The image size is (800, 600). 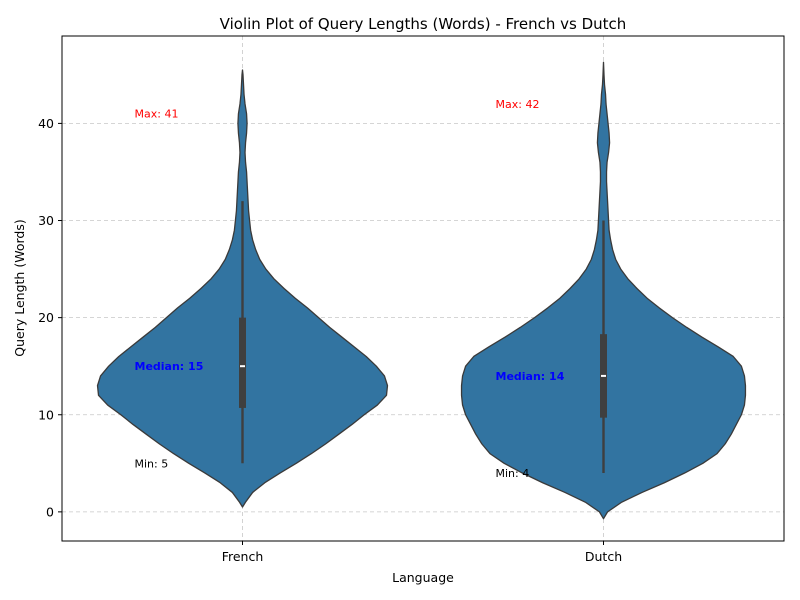 I want to click on annotation-label: Median: 15, so click(x=169, y=366).